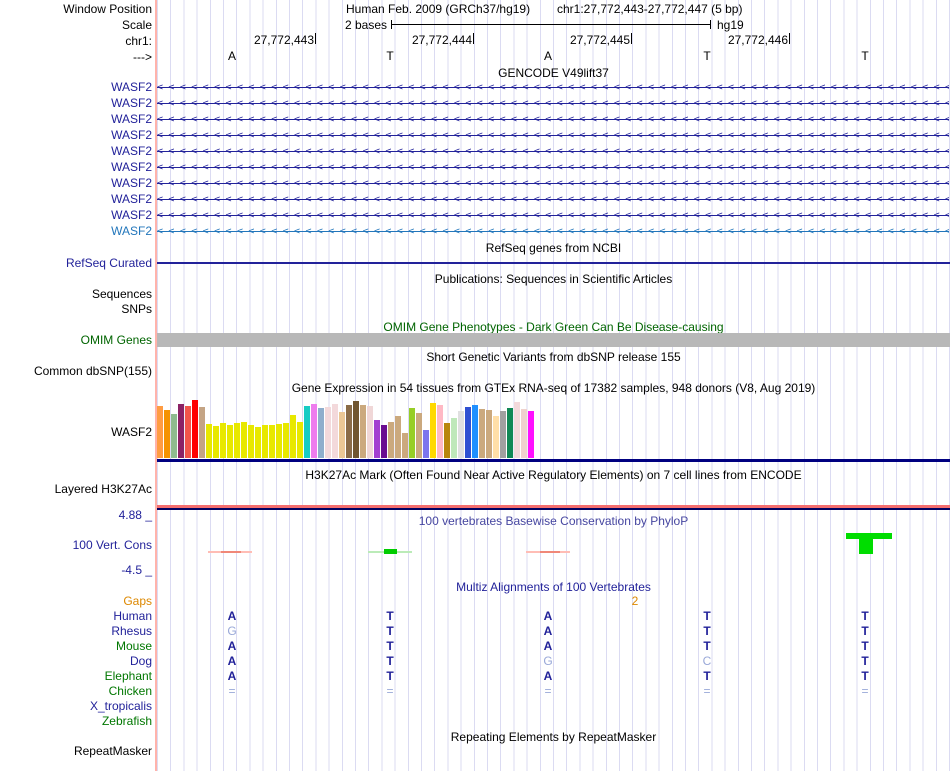  I want to click on multiz-species-rhesus: Rhesus, so click(131, 631).